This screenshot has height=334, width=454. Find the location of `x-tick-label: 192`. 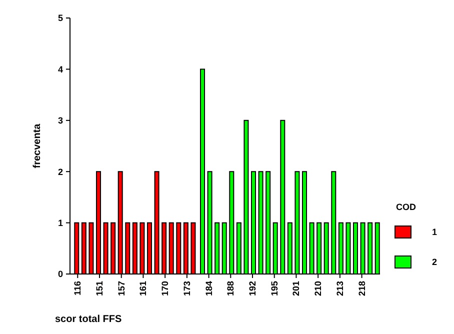

x-tick-label: 192 is located at coordinates (253, 288).